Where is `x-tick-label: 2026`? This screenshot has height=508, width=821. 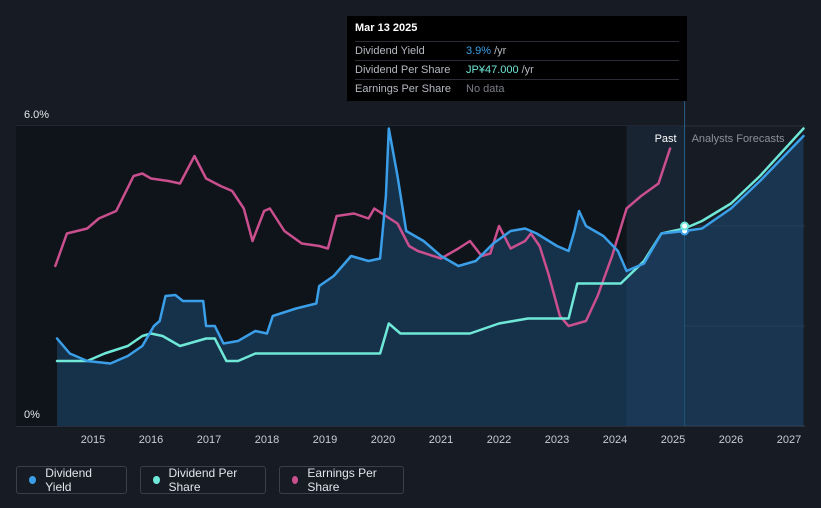 x-tick-label: 2026 is located at coordinates (731, 440).